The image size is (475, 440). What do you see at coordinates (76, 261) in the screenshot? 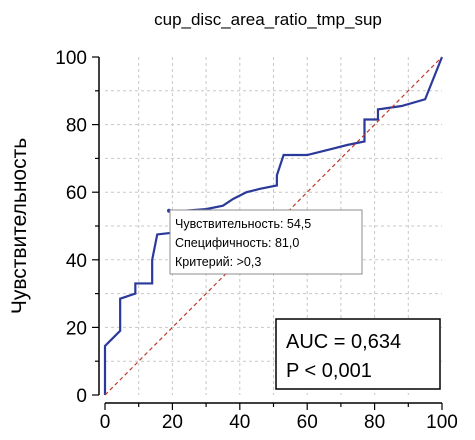
I see `y-tick-label: 40` at bounding box center [76, 261].